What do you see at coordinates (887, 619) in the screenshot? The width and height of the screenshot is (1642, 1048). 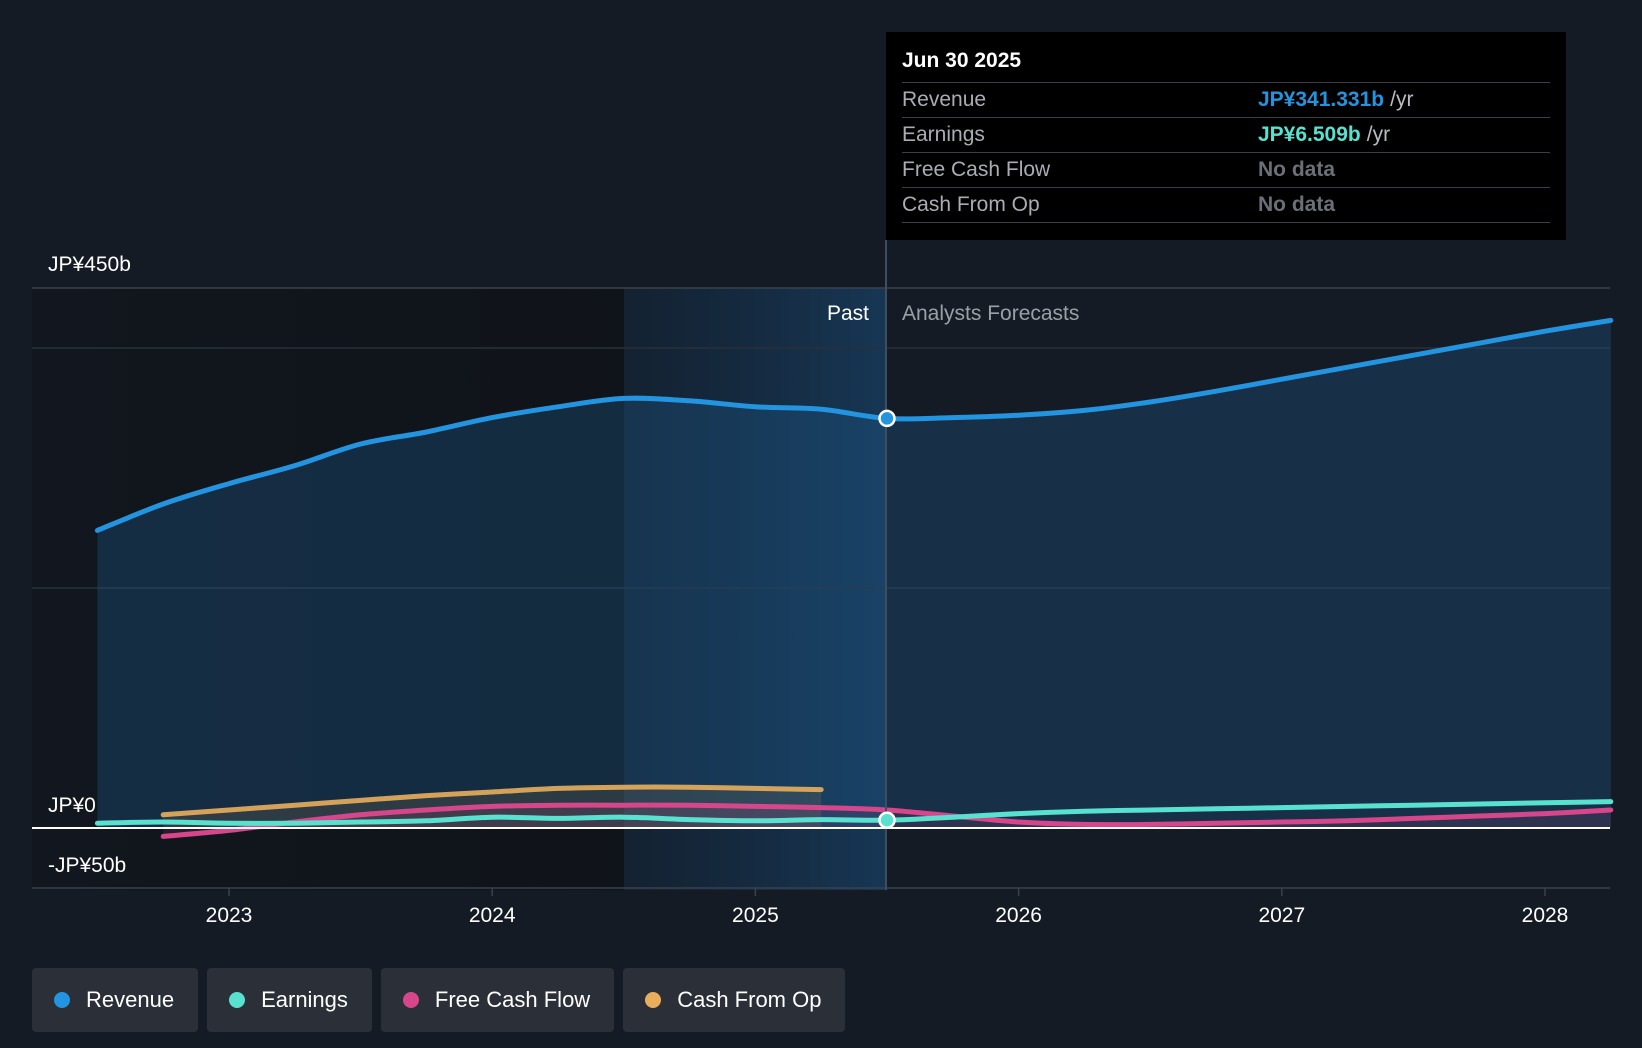 I see `markers` at bounding box center [887, 619].